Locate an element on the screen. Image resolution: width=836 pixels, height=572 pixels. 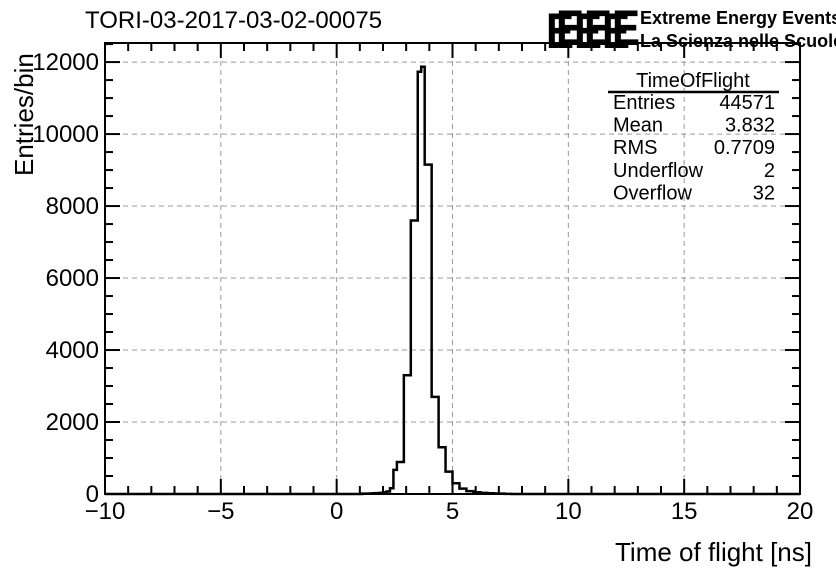
stats-row-label: Underflow is located at coordinates (658, 171).